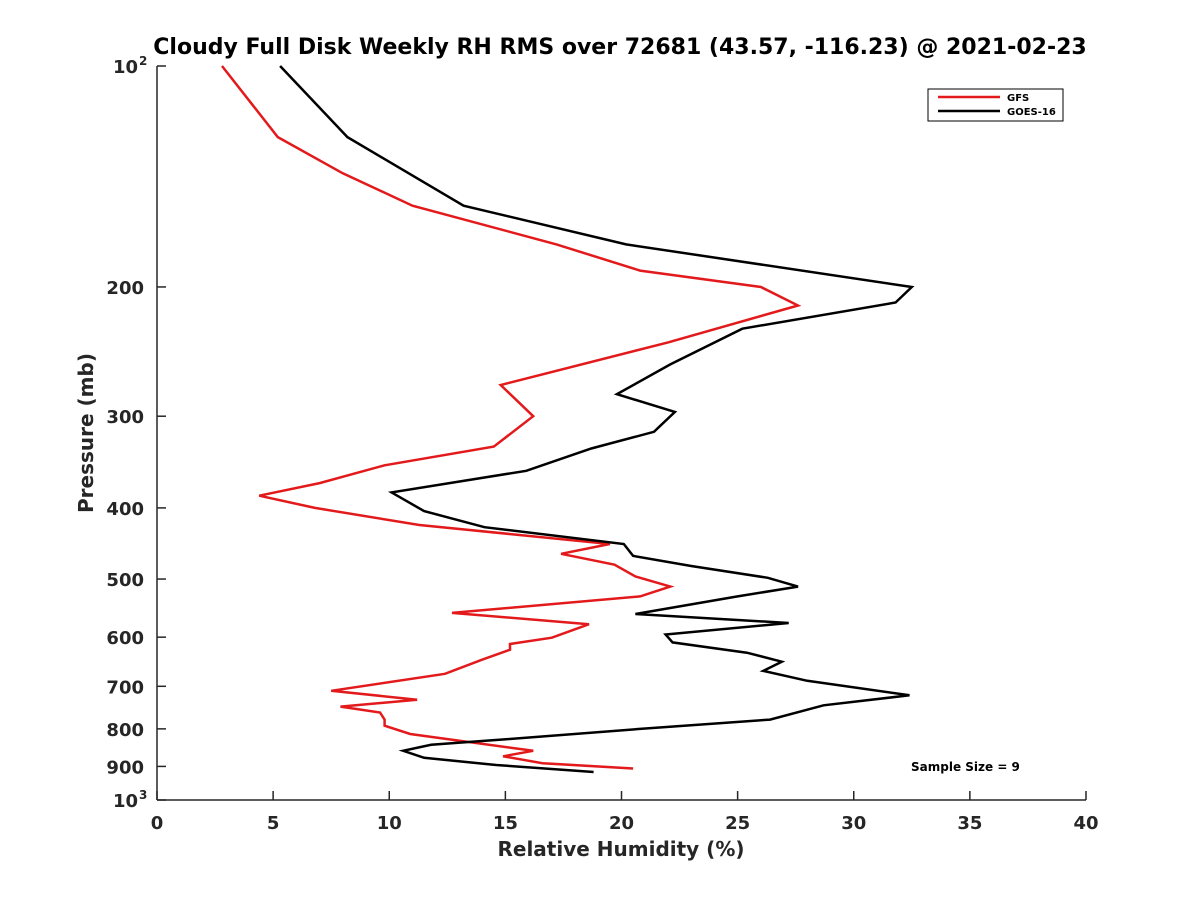 This screenshot has width=1200, height=900. What do you see at coordinates (125, 767) in the screenshot?
I see `y-tick-label: 900` at bounding box center [125, 767].